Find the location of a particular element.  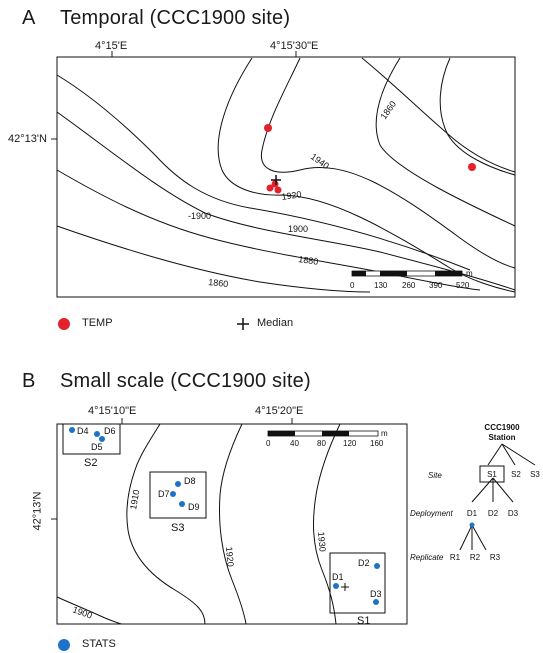

contour-label-1880: 1880 is located at coordinates (308, 260).